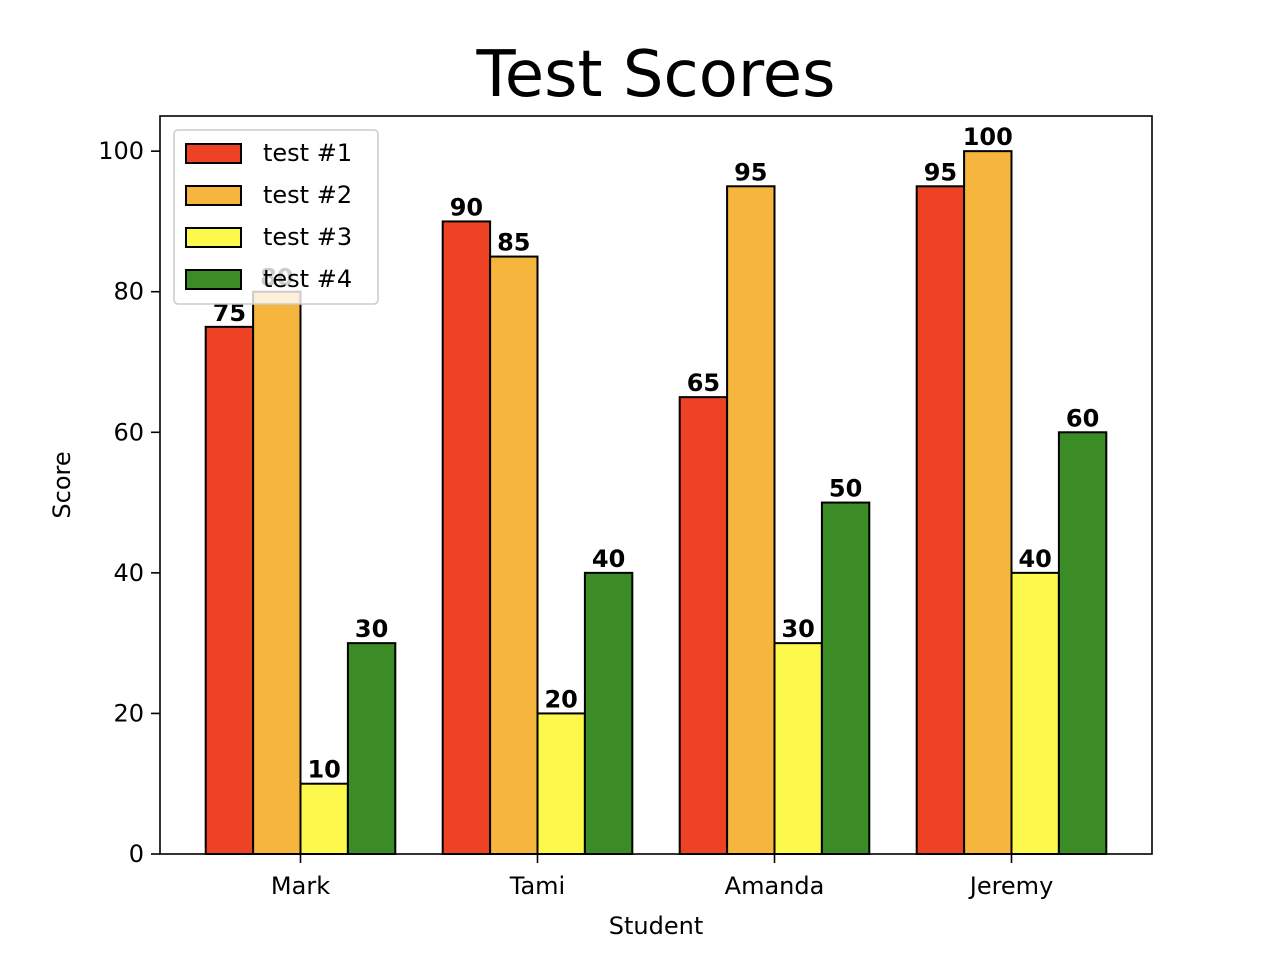  What do you see at coordinates (1082, 418) in the screenshot?
I see `bar-value-label: 60` at bounding box center [1082, 418].